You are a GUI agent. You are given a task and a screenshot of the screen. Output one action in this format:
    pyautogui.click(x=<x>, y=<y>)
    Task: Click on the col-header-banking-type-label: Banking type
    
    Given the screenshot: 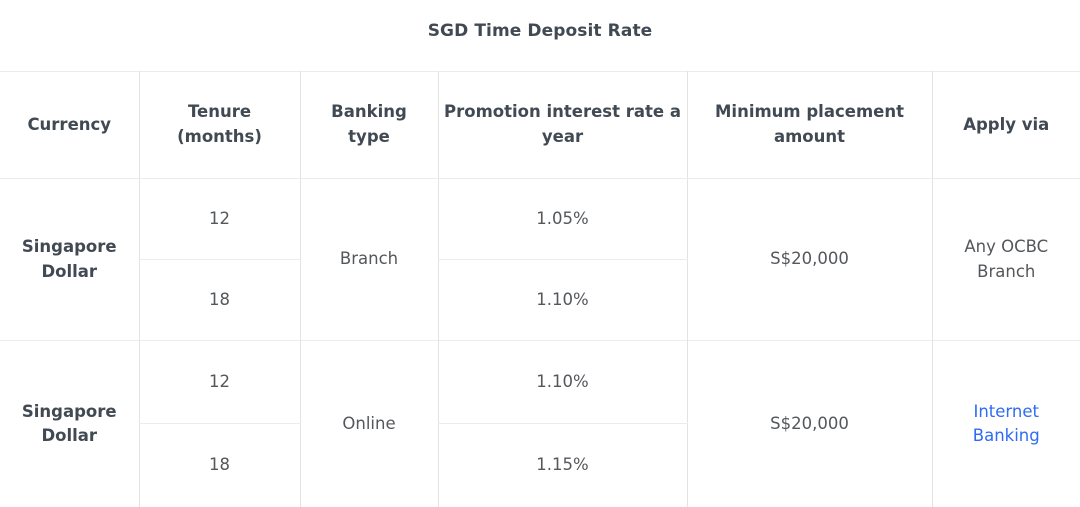 What is the action you would take?
    pyautogui.click(x=369, y=124)
    